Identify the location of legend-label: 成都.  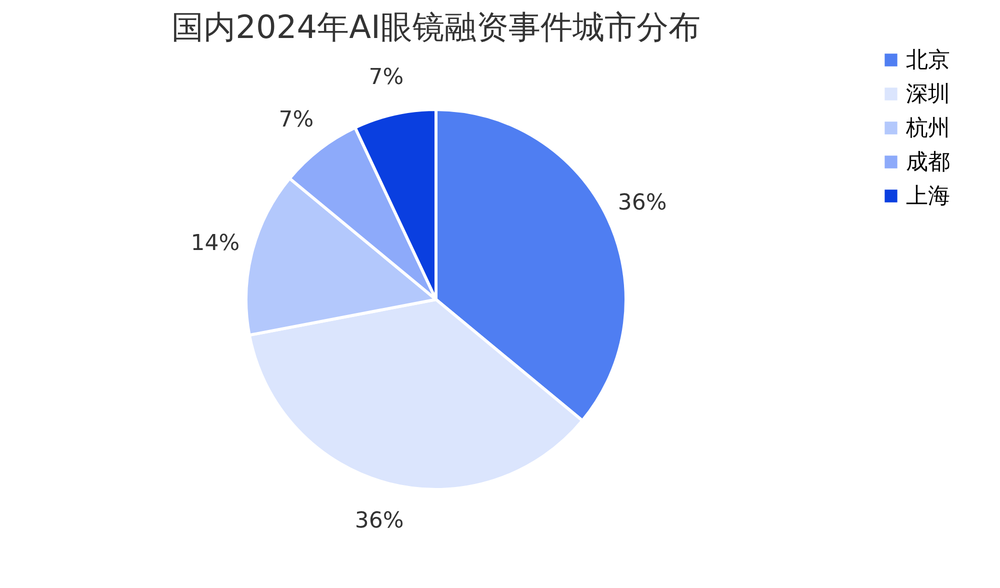
(928, 162).